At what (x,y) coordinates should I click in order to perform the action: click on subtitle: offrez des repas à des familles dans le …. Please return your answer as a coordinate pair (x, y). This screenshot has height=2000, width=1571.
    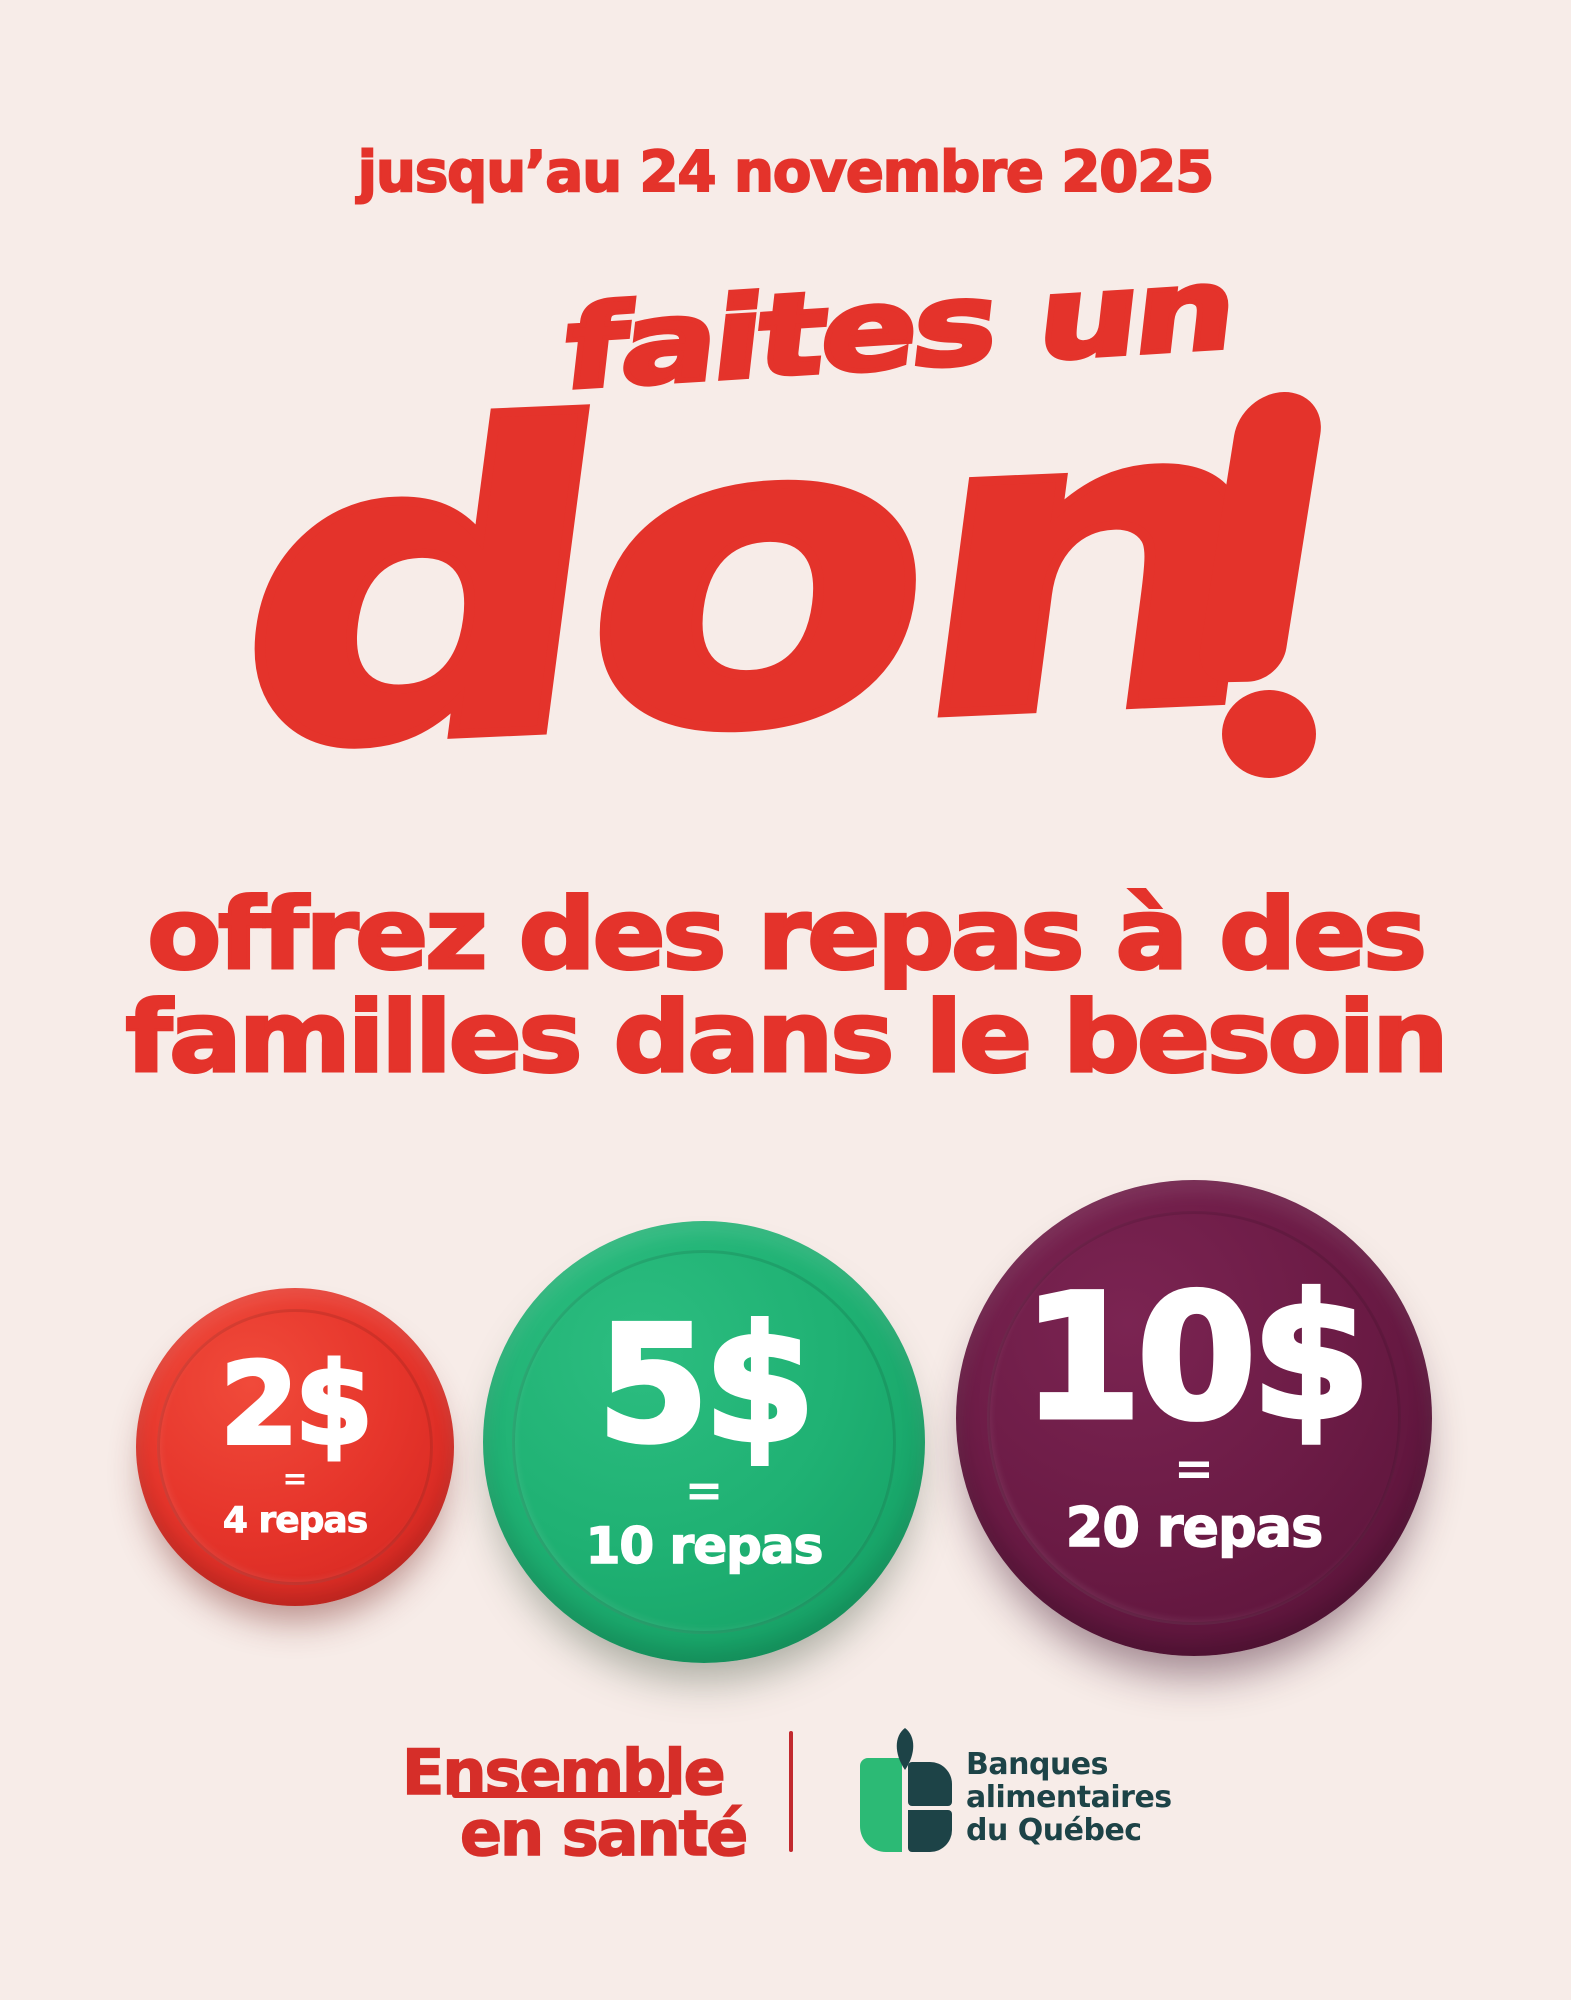
    Looking at the image, I should click on (785, 986).